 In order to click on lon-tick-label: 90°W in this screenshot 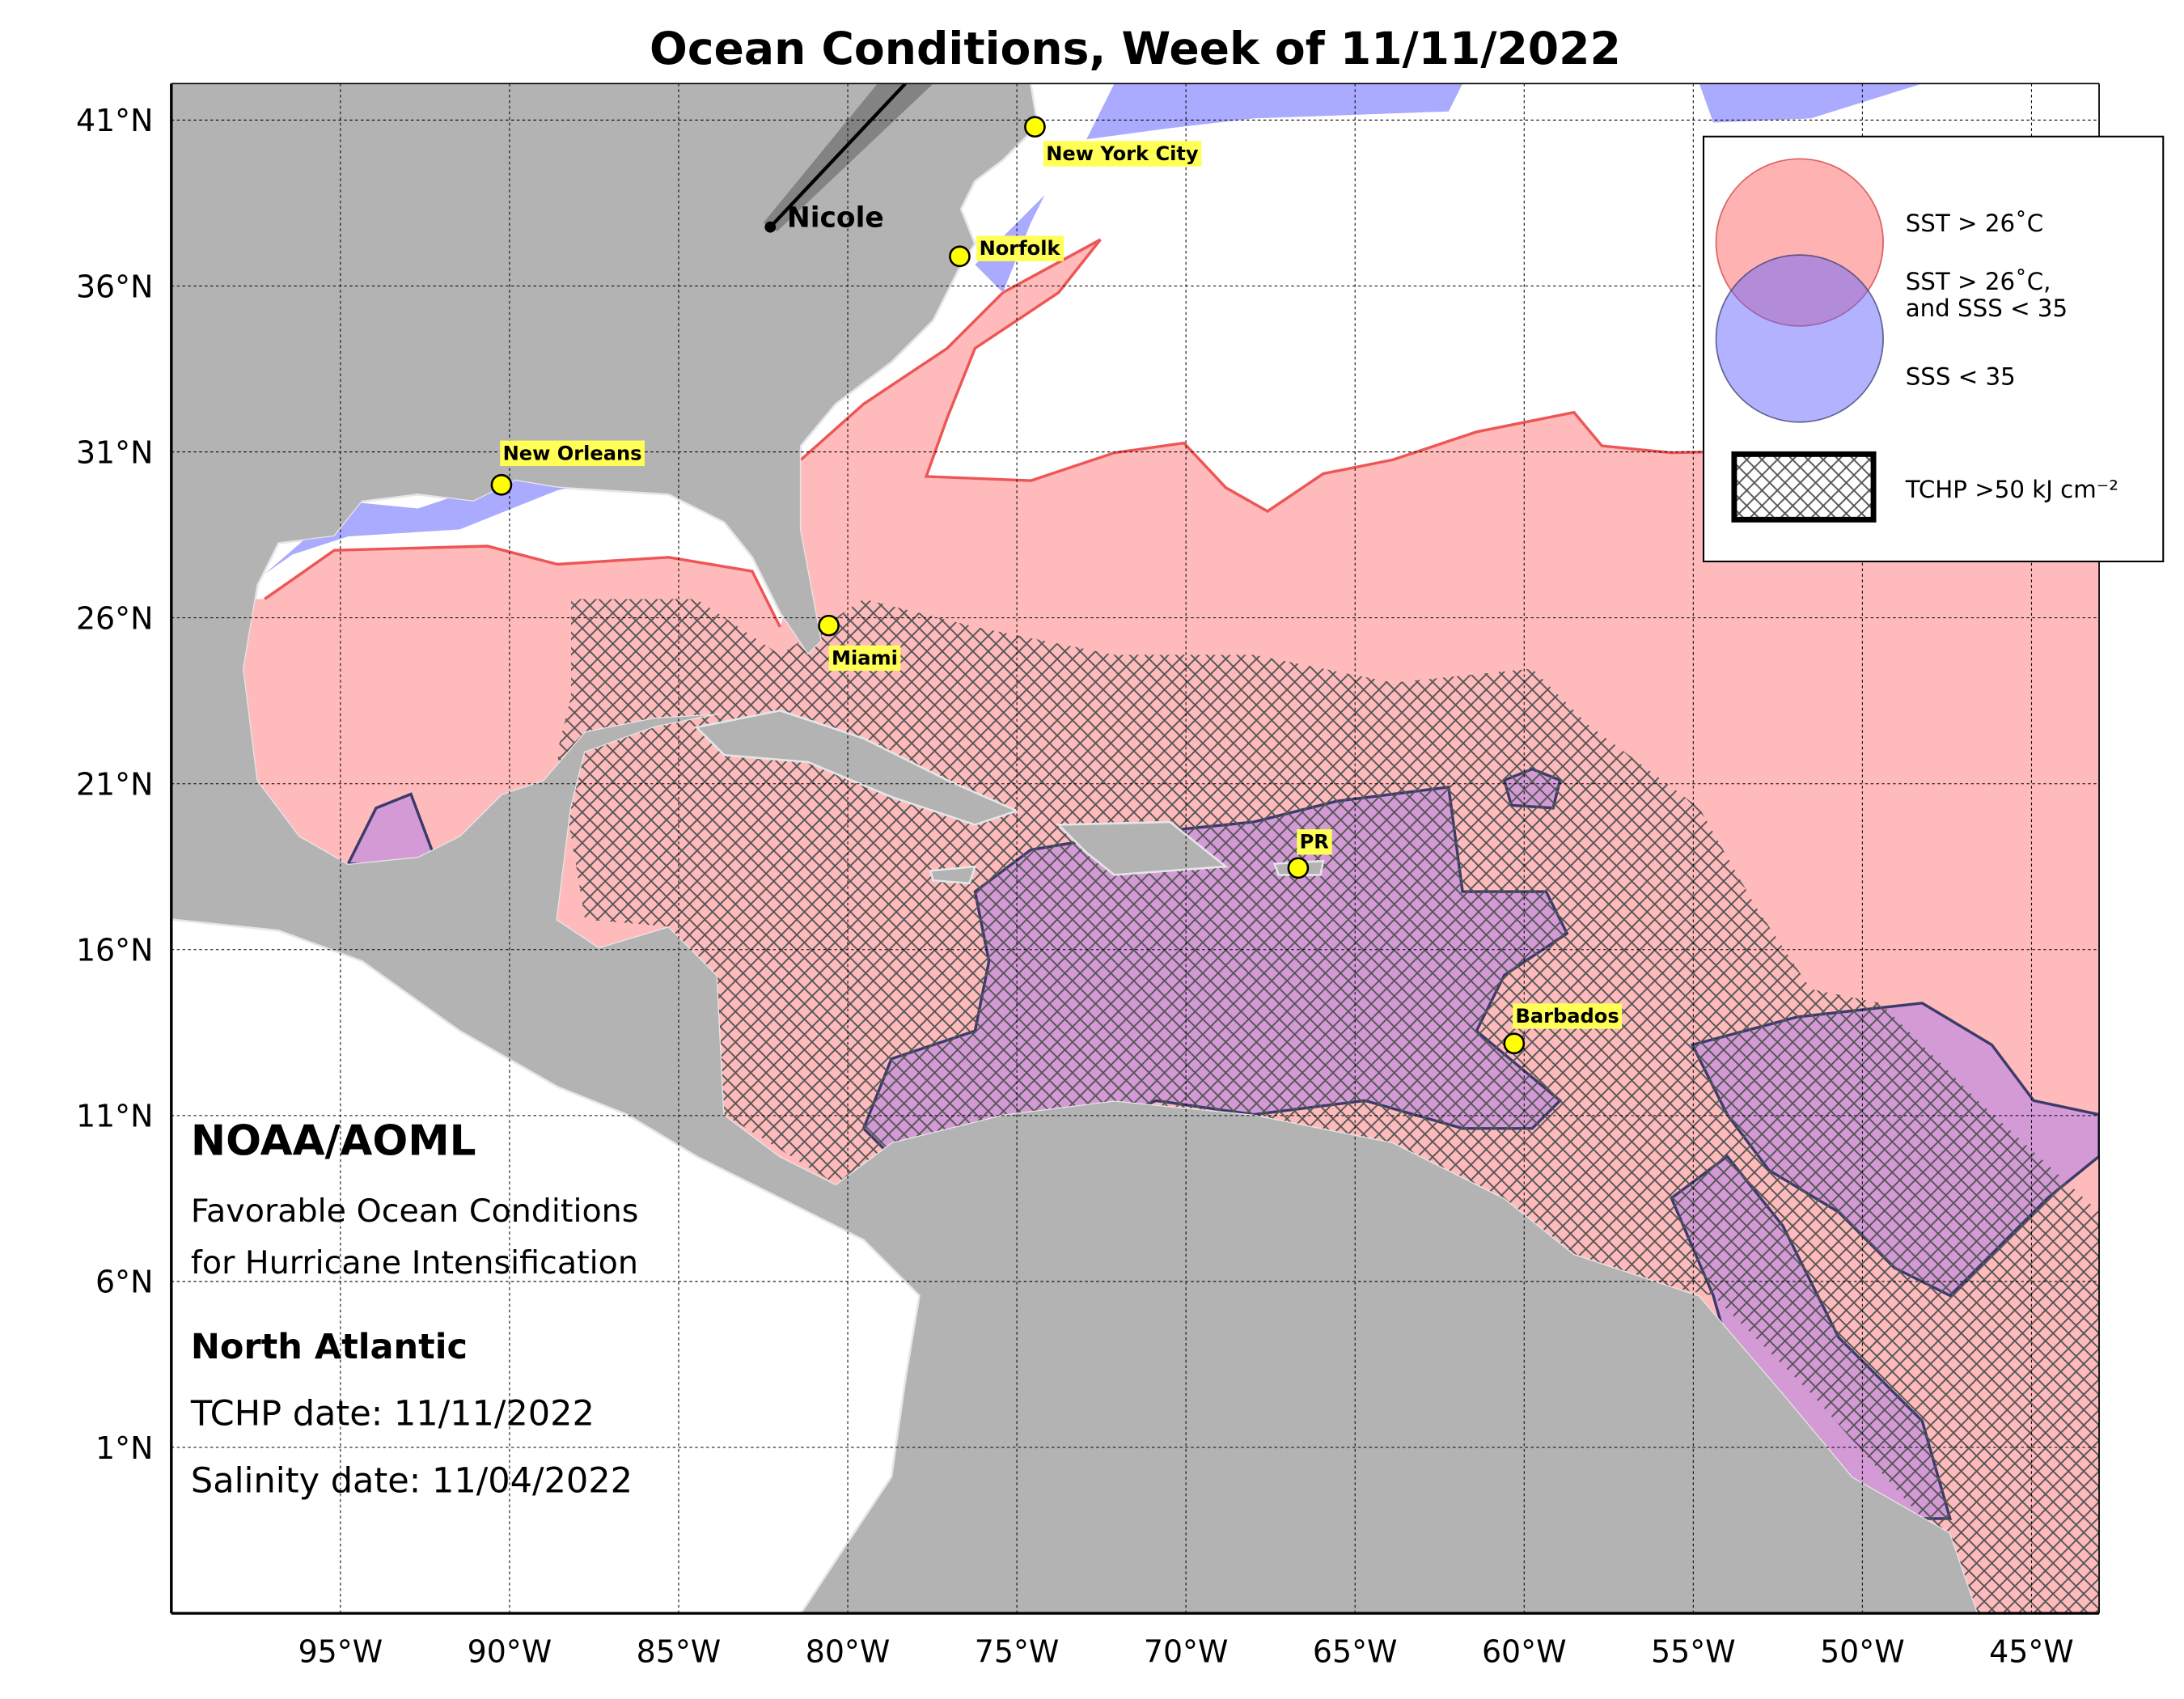, I will do `click(510, 1651)`.